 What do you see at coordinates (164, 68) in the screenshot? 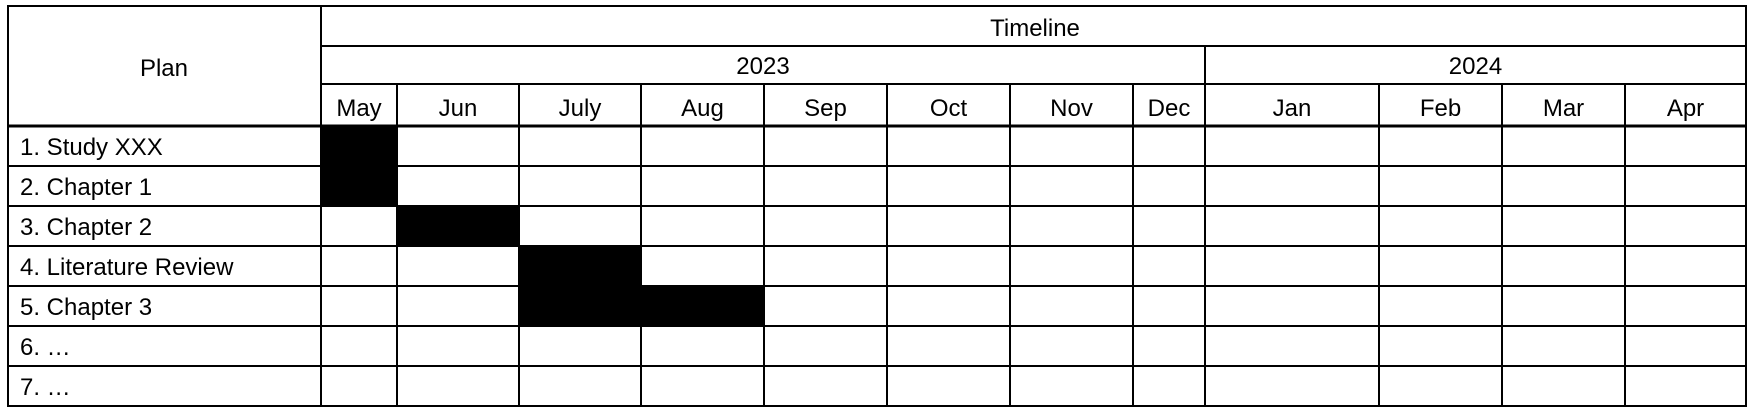
I see `plan-header: Plan` at bounding box center [164, 68].